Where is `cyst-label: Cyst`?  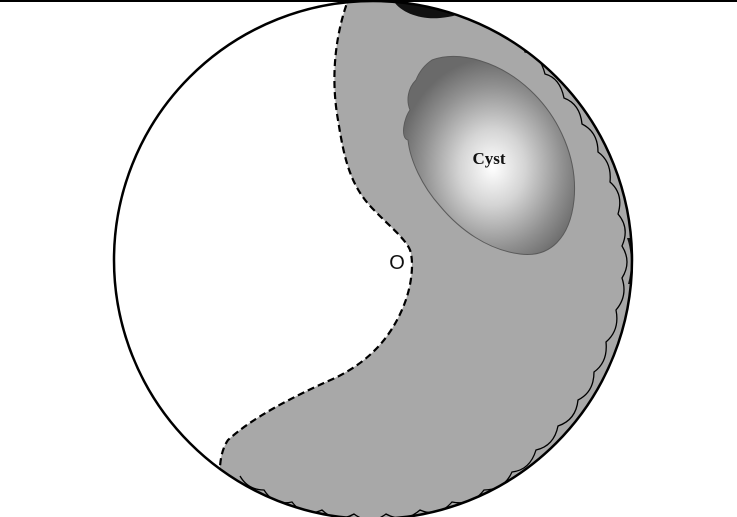 cyst-label: Cyst is located at coordinates (488, 158).